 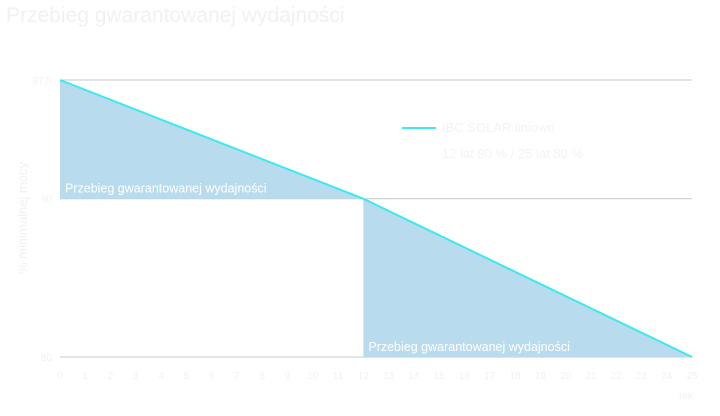 What do you see at coordinates (498, 127) in the screenshot?
I see `legend-line-1: IBC SOLAR liniowo` at bounding box center [498, 127].